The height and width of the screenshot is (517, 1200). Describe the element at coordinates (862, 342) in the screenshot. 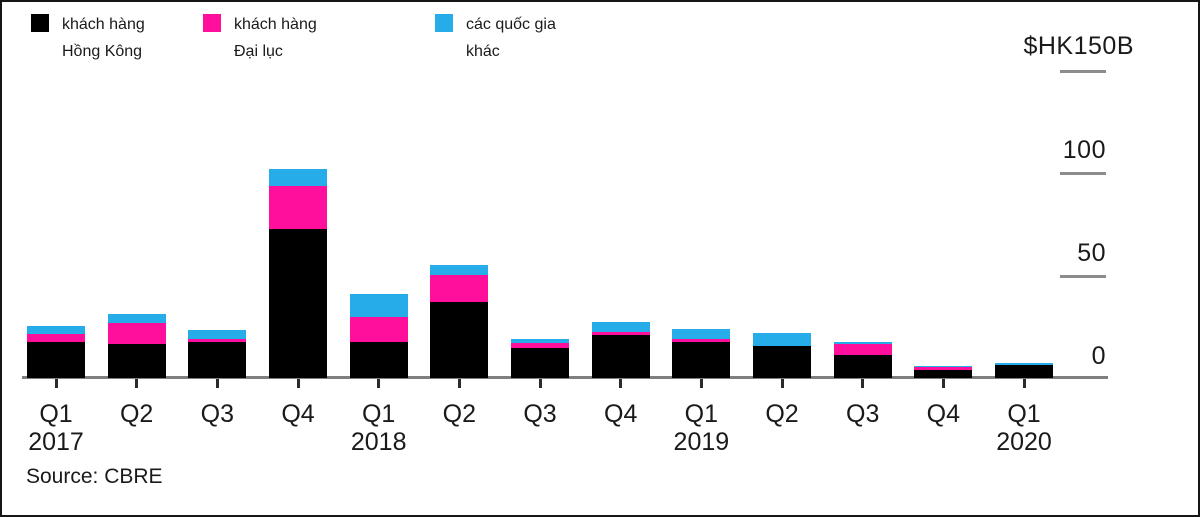

I see `bar-segment-cac-quoc-gia-khac-q3-2019` at that location.